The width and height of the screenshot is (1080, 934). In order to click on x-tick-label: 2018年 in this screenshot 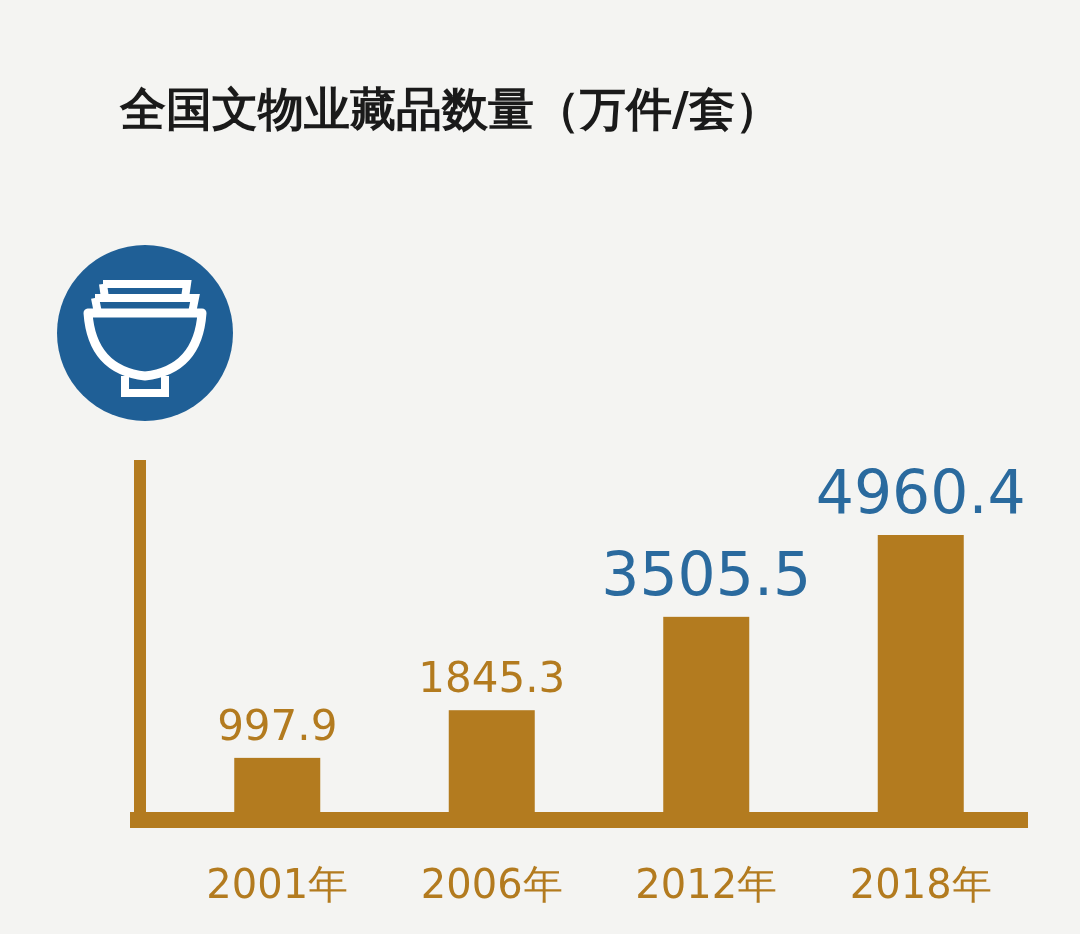, I will do `click(920, 884)`.